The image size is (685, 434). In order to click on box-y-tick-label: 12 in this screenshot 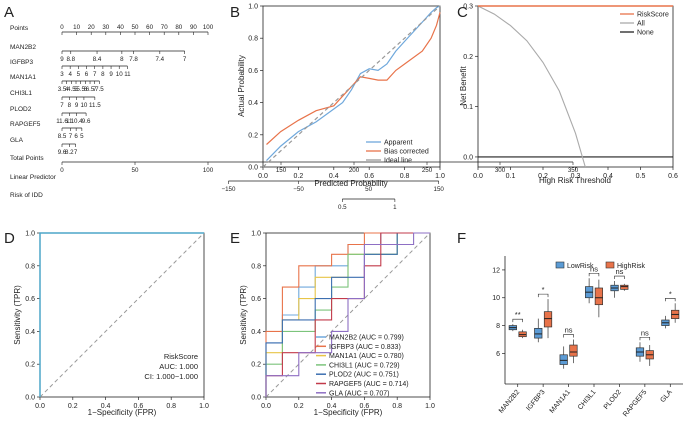, I will do `click(496, 270)`.